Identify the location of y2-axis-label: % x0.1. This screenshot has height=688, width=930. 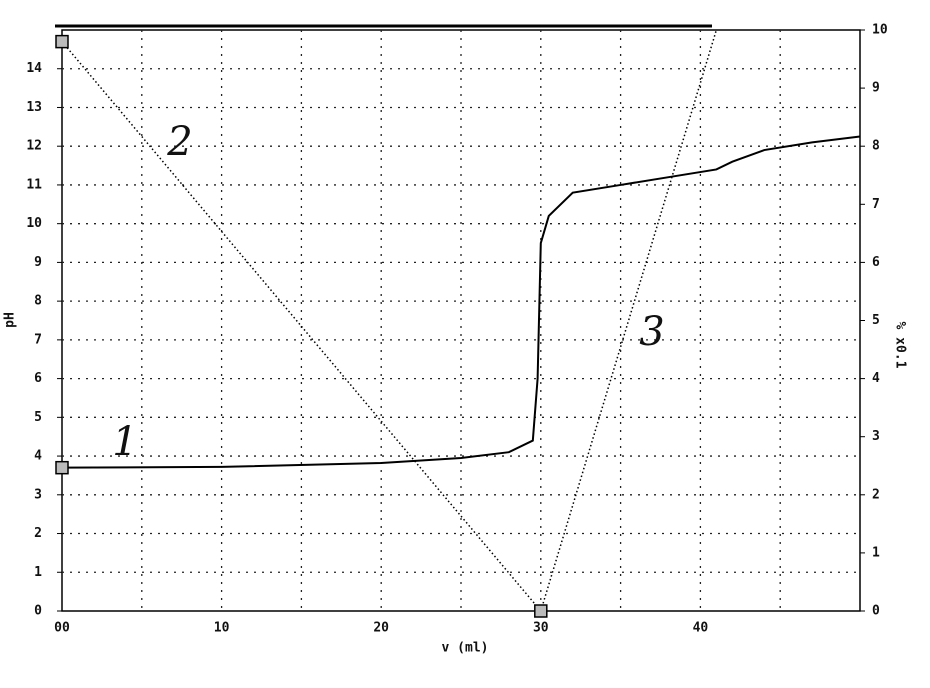
(900, 345).